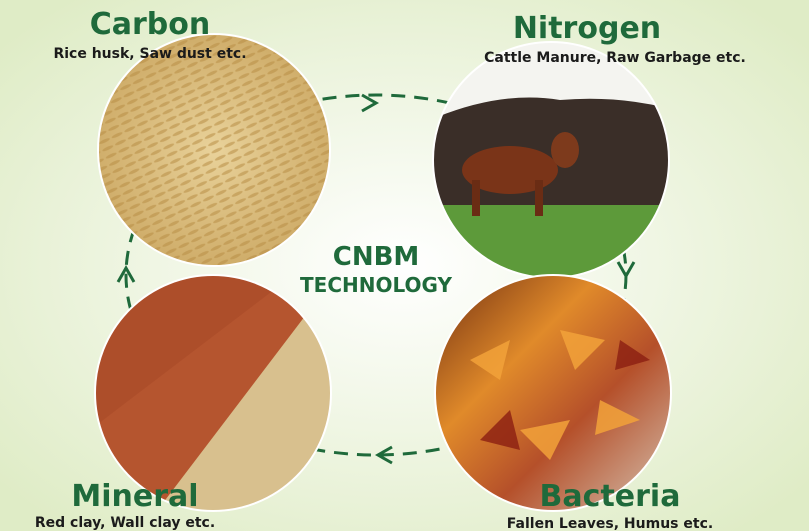  What do you see at coordinates (126, 273) in the screenshot?
I see `arrow-up` at bounding box center [126, 273].